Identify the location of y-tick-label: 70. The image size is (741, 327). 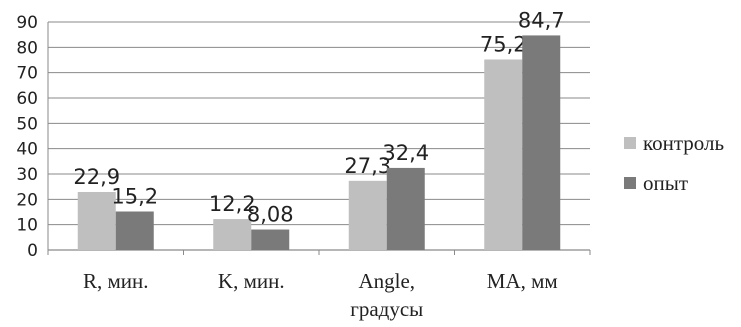
(27, 74).